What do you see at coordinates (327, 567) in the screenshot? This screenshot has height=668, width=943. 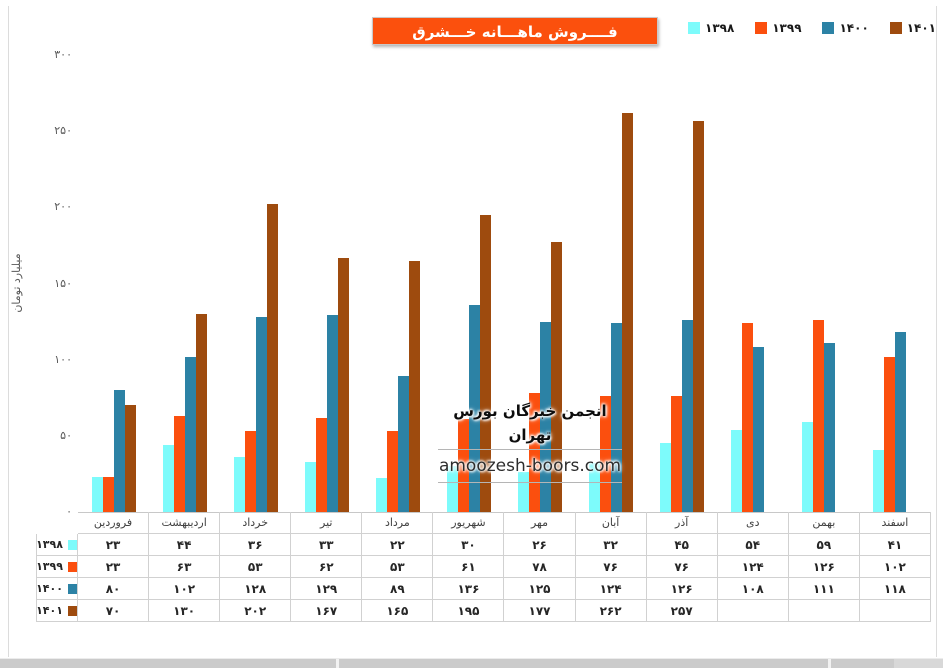 I see `table-cell: ۶۲` at bounding box center [327, 567].